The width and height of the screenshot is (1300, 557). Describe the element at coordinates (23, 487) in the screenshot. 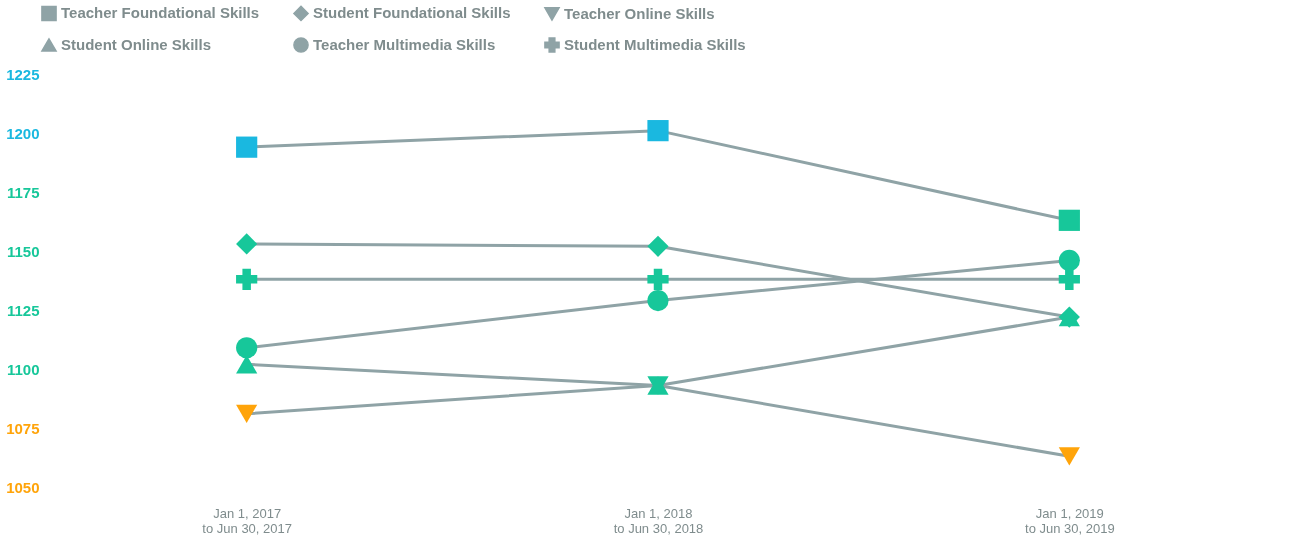

I see `y-tick-label: 1050` at that location.